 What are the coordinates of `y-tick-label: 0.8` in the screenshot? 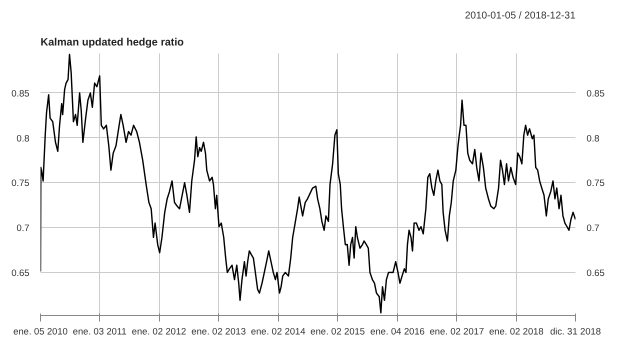 It's located at (23, 138).